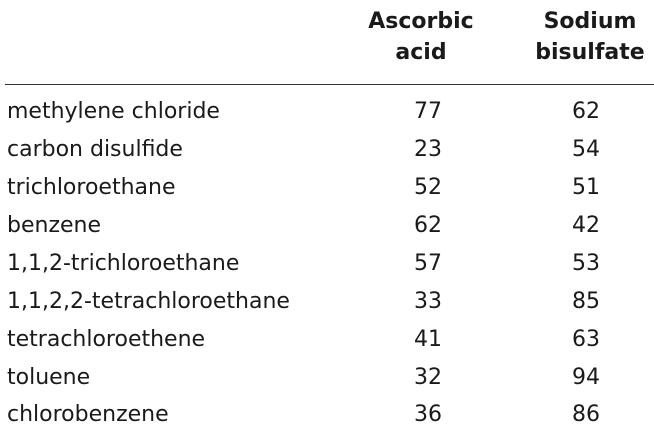 This screenshot has height=436, width=654. Describe the element at coordinates (148, 301) in the screenshot. I see `compound-name: 1,1,2,2-tetrachloroethane` at that location.